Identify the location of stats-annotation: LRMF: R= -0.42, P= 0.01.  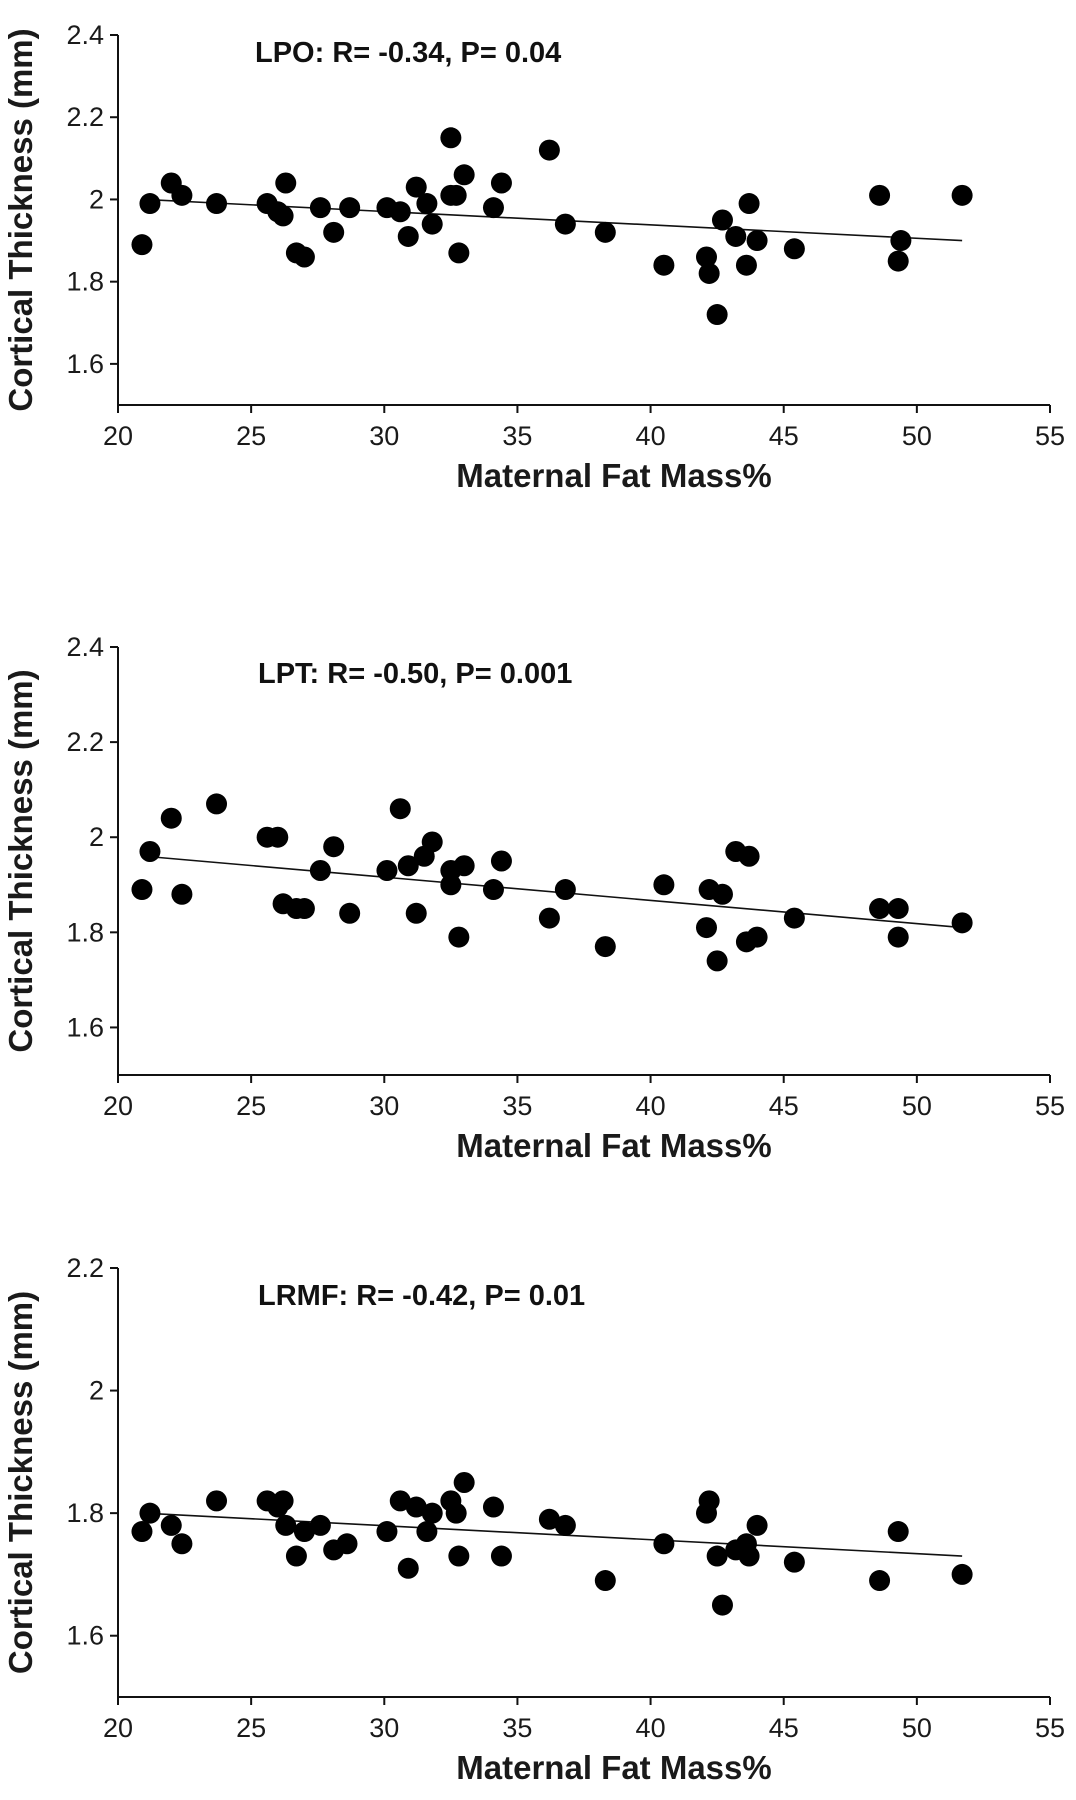
(421, 1296).